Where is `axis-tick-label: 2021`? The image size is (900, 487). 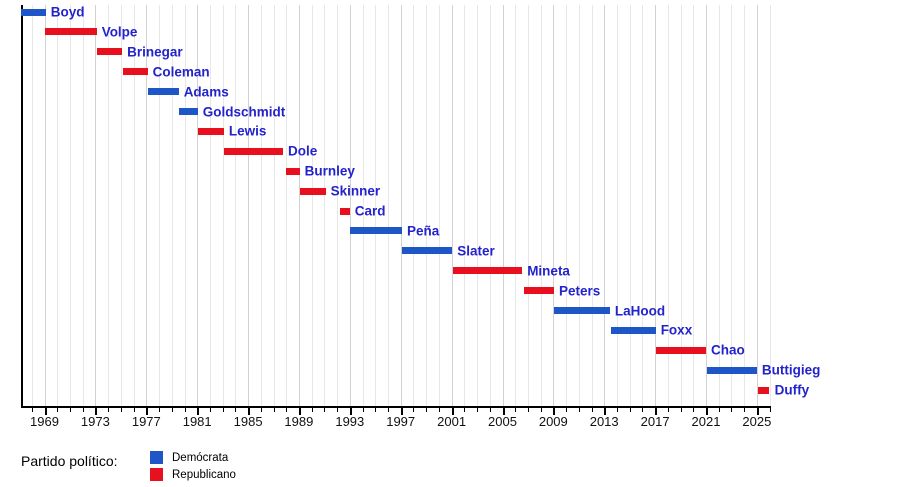 axis-tick-label: 2021 is located at coordinates (706, 421).